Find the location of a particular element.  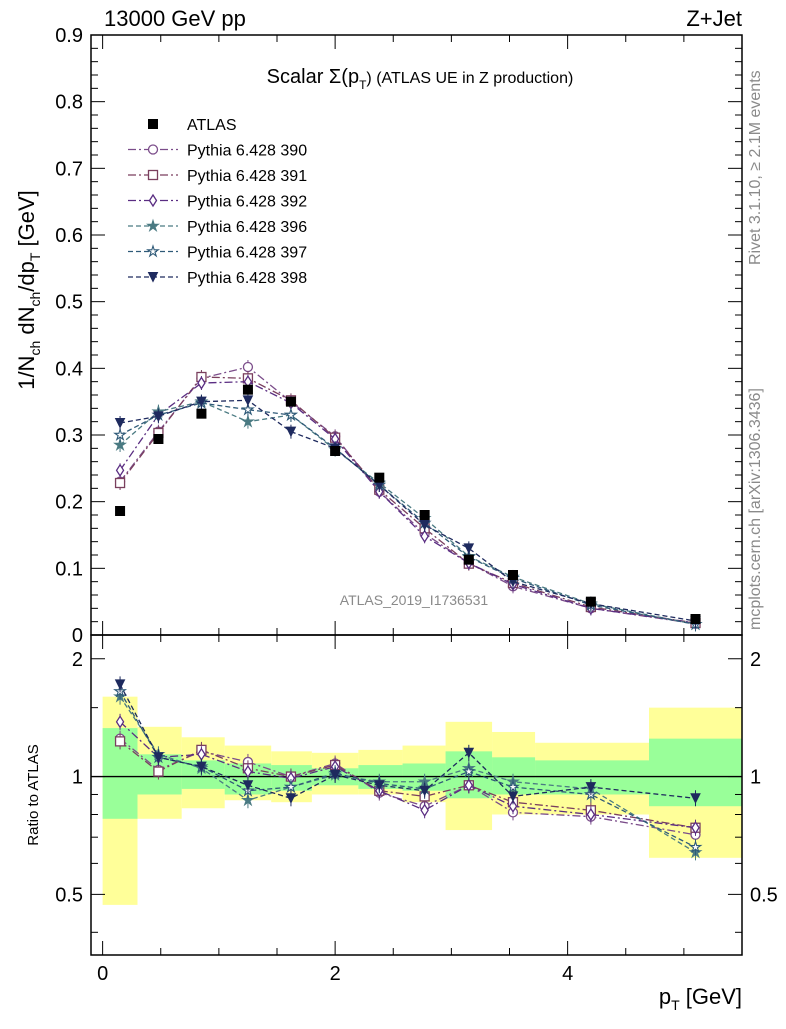

ratio-tick-label: 2 is located at coordinates (77, 660).